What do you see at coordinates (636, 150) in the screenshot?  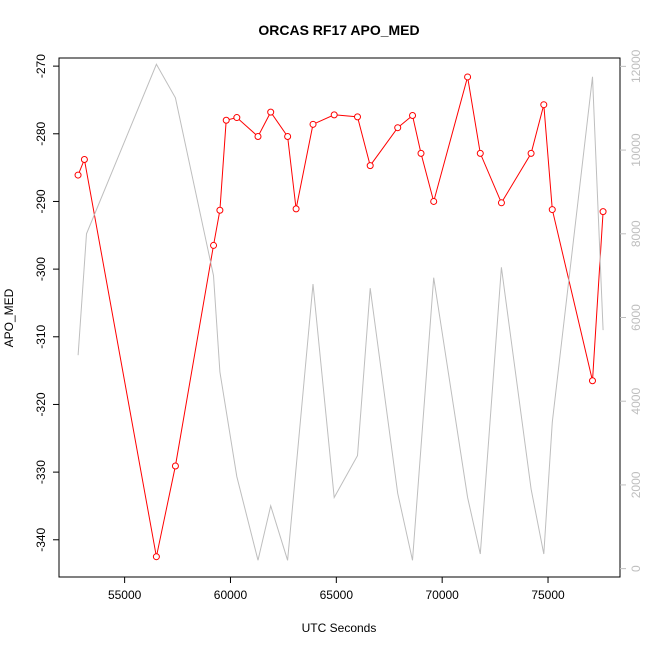 I see `y2-tick-label: 10000` at bounding box center [636, 150].